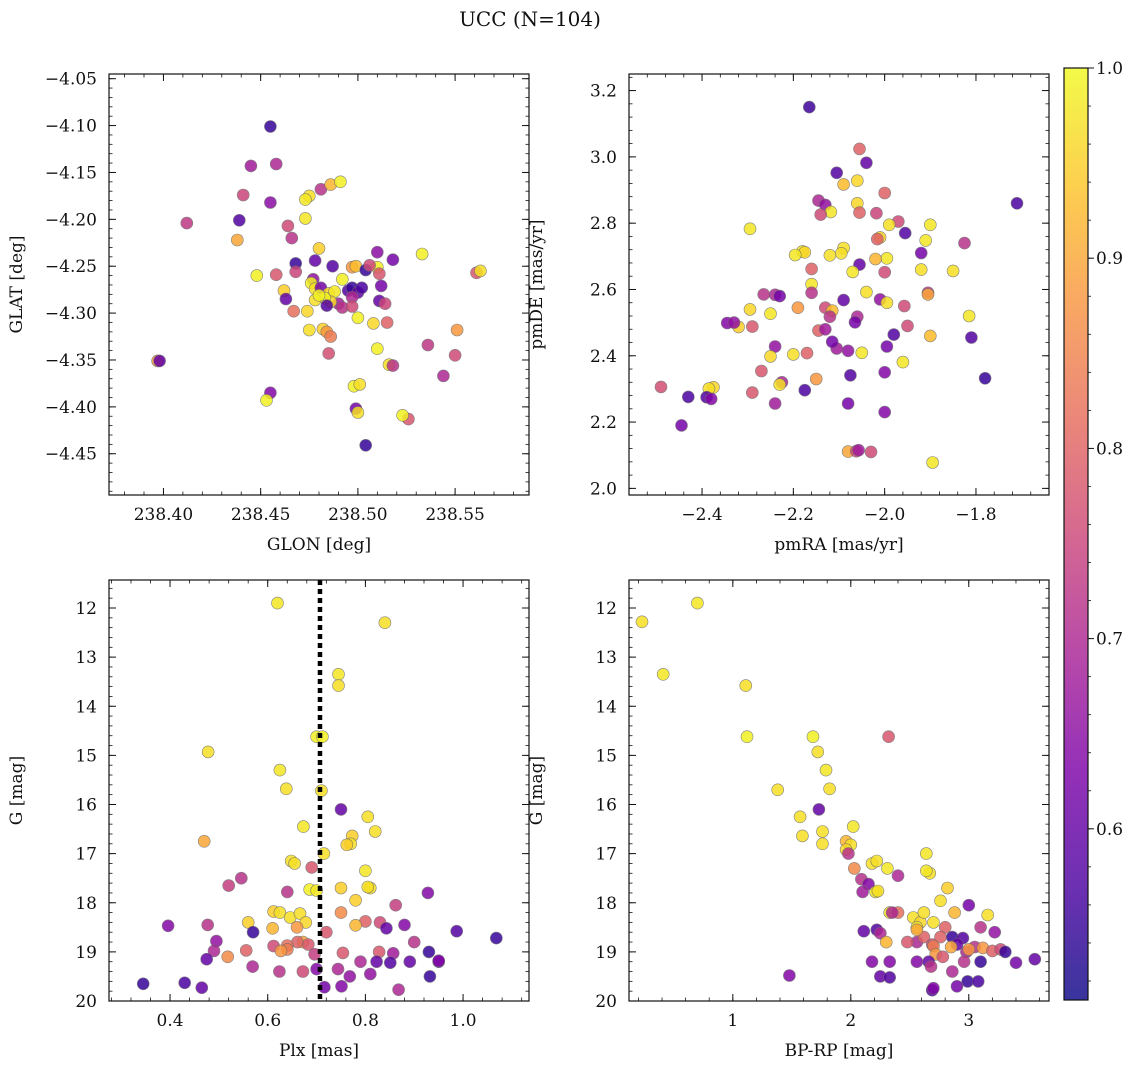 This screenshot has width=1136, height=1068. What do you see at coordinates (606, 904) in the screenshot?
I see `y-tick-label: 18` at bounding box center [606, 904].